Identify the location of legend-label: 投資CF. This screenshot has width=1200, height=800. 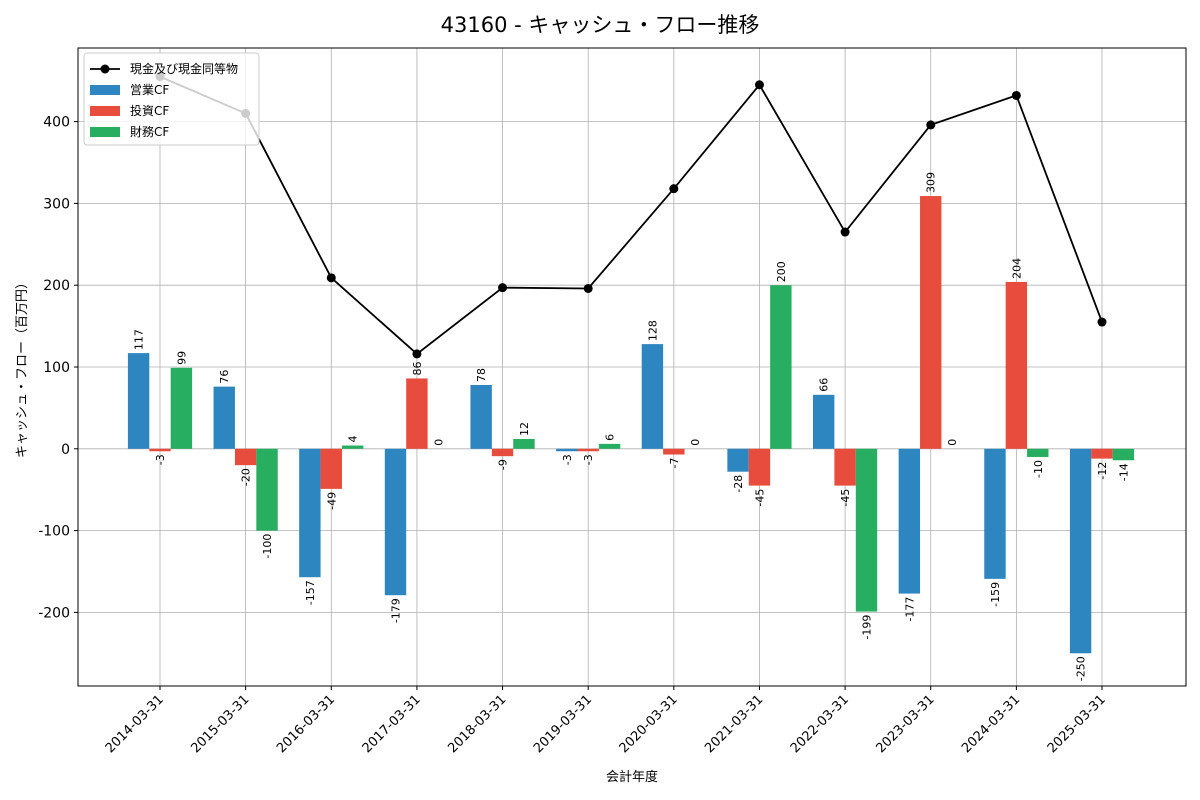
(149, 110).